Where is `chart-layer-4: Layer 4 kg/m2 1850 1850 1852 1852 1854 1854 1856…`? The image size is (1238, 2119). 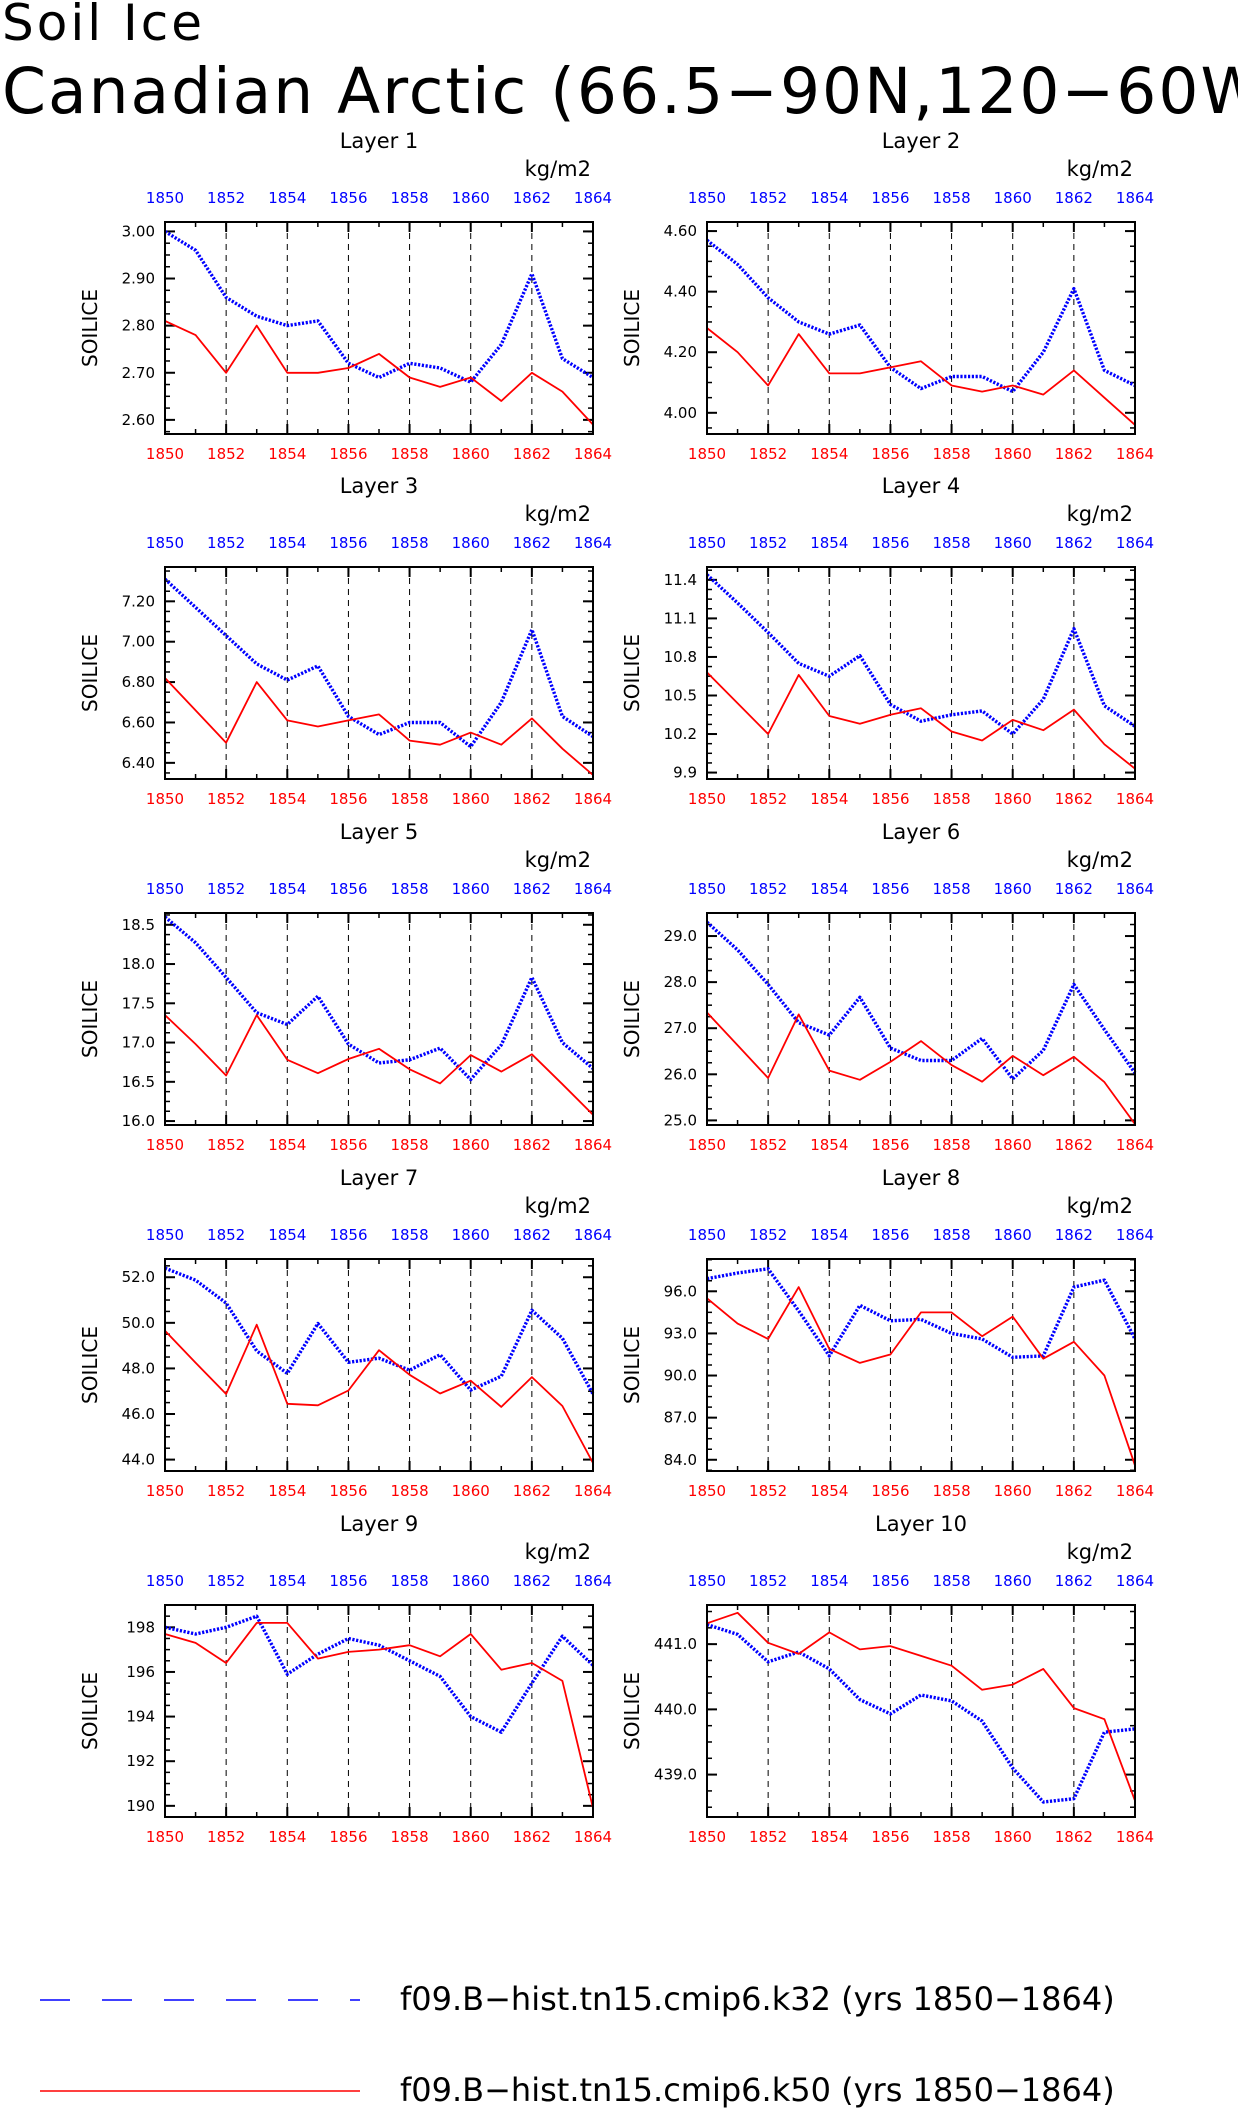
chart-layer-4: Layer 4 kg/m2 1850 1850 1852 1852 1854 1854 1856… is located at coordinates (887, 641).